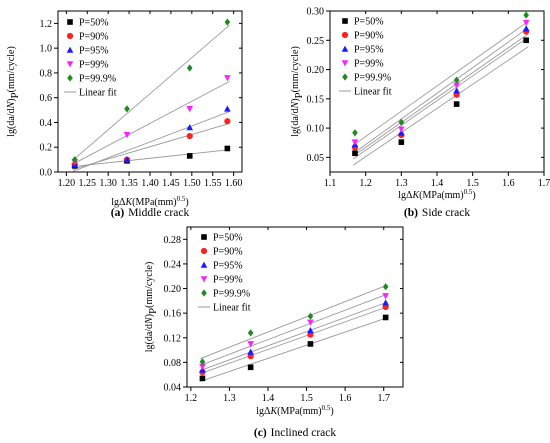  I want to click on x-axis-label-part: (MPa(mm), so click(299, 411).